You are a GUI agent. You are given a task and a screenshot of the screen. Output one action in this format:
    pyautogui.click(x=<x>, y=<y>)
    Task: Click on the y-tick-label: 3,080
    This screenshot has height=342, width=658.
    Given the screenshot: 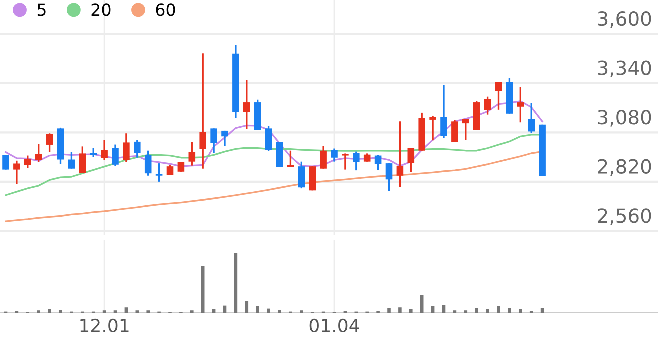 What is the action you would take?
    pyautogui.click(x=625, y=118)
    